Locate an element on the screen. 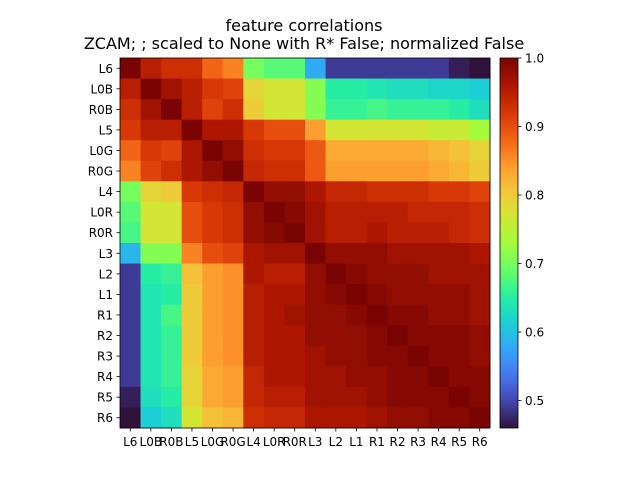 This screenshot has height=480, width=640. x-tick-label-L0B: L0B is located at coordinates (151, 442).